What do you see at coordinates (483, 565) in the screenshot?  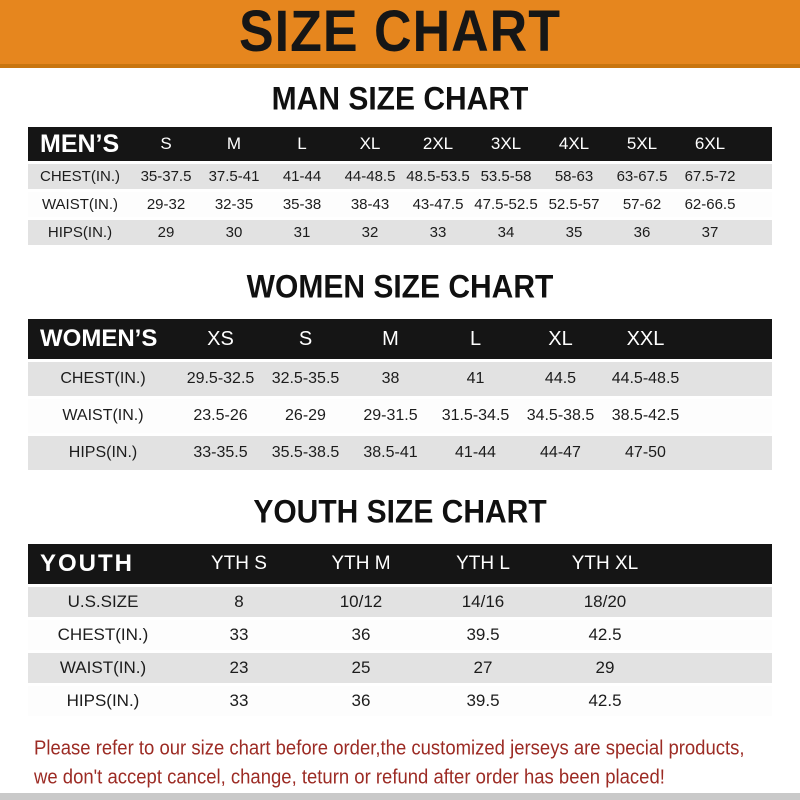 I see `column-header: YTH L` at bounding box center [483, 565].